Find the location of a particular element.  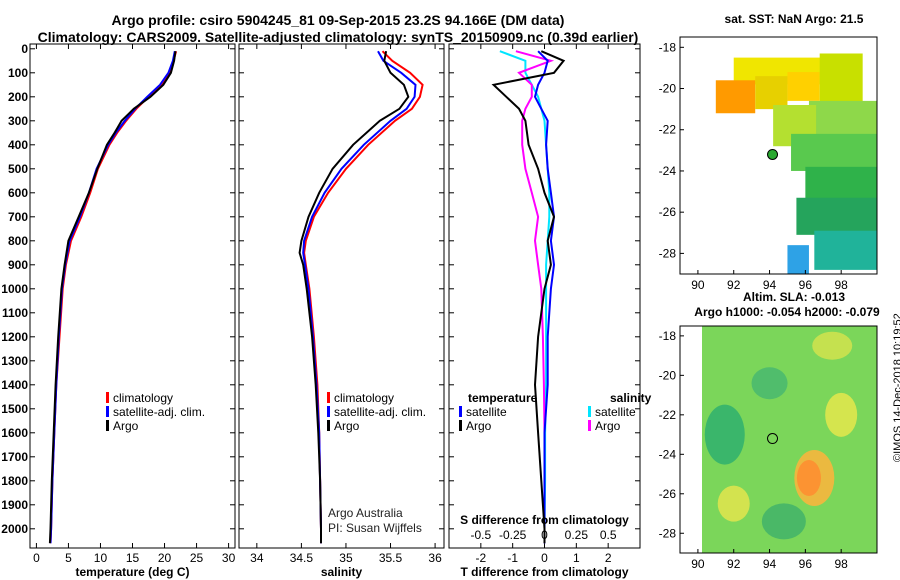

y-tick-label: 1100 is located at coordinates (15, 313).